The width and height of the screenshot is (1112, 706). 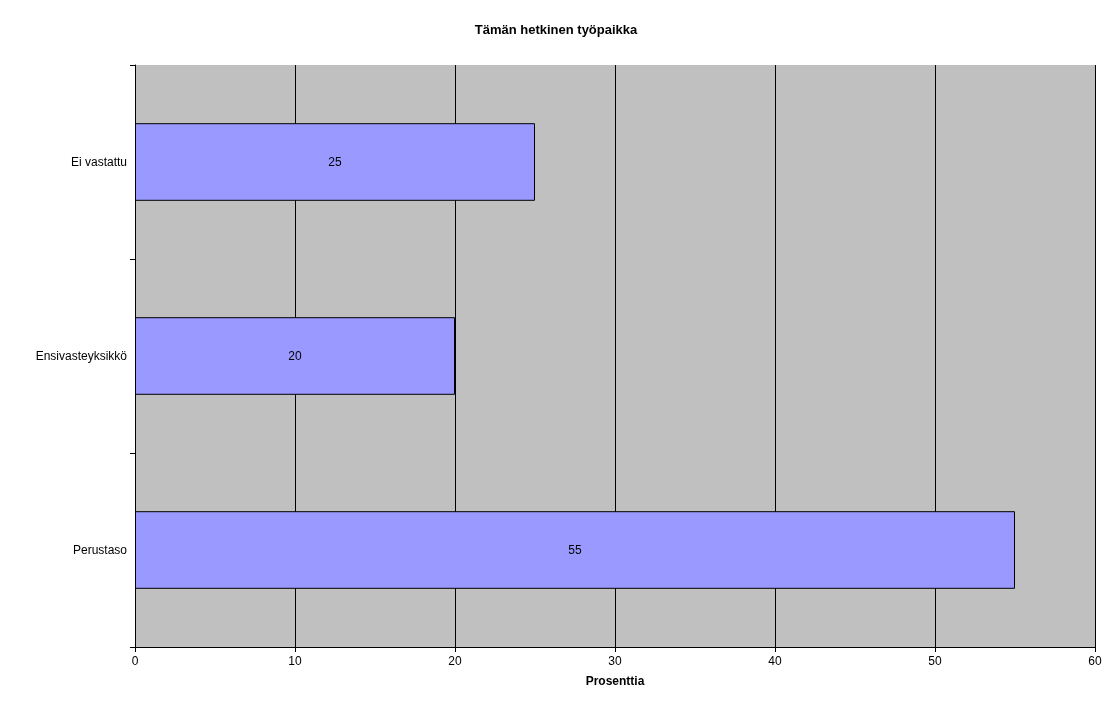 What do you see at coordinates (455, 661) in the screenshot?
I see `x-tick-label: 20` at bounding box center [455, 661].